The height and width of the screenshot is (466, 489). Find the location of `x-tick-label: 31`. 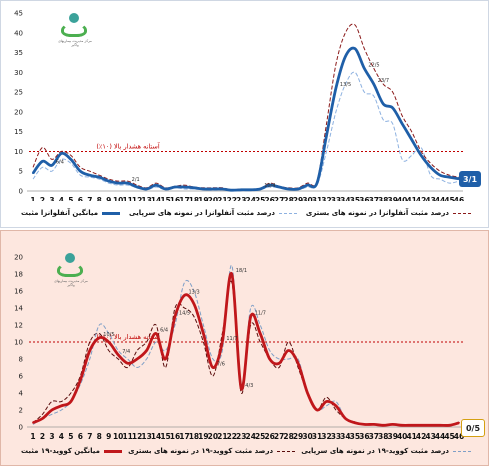

x-tick-label: 31 is located at coordinates (317, 436).